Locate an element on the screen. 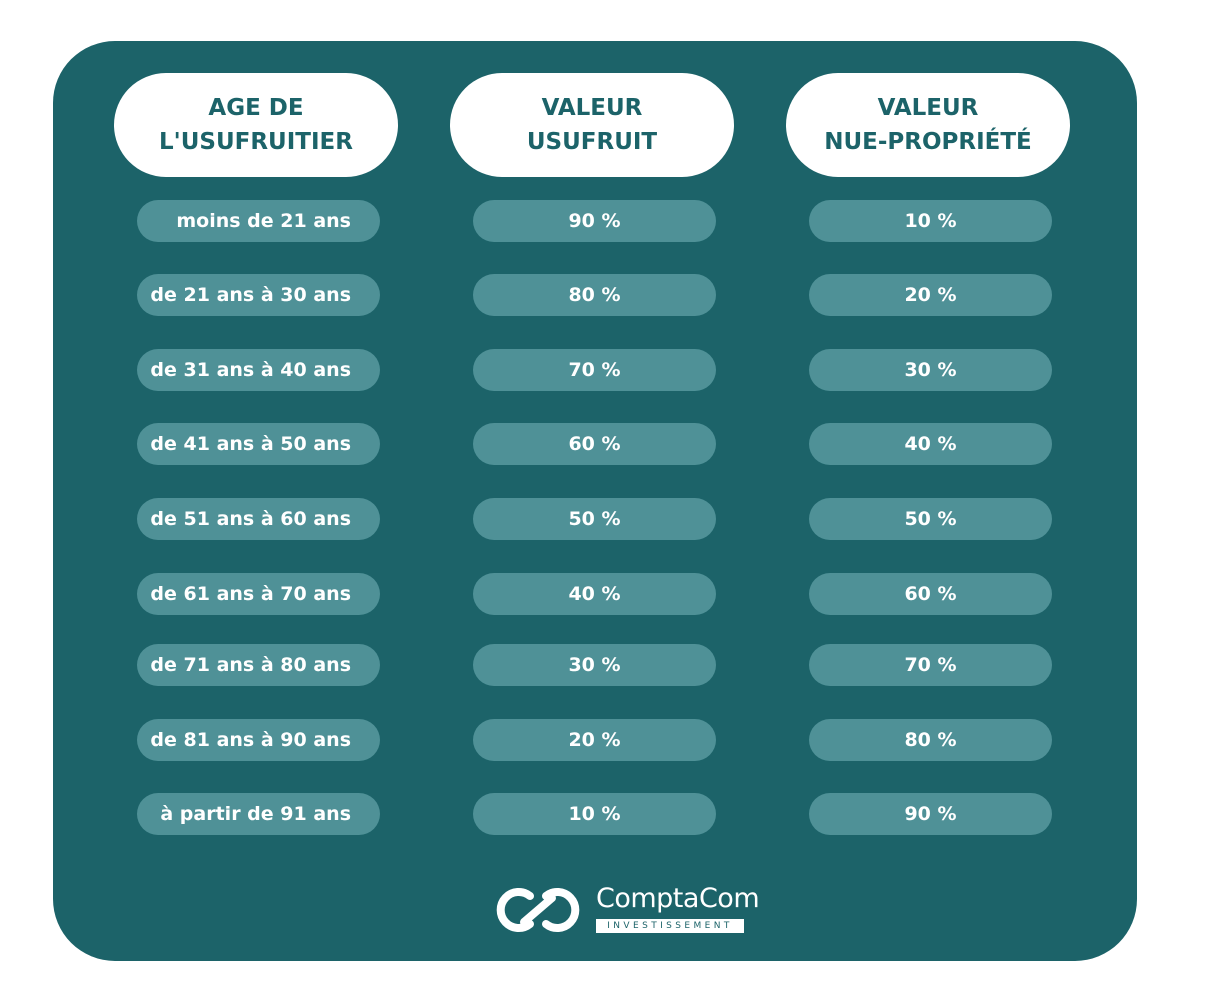  usufruit-cell: 20 % is located at coordinates (594, 740).